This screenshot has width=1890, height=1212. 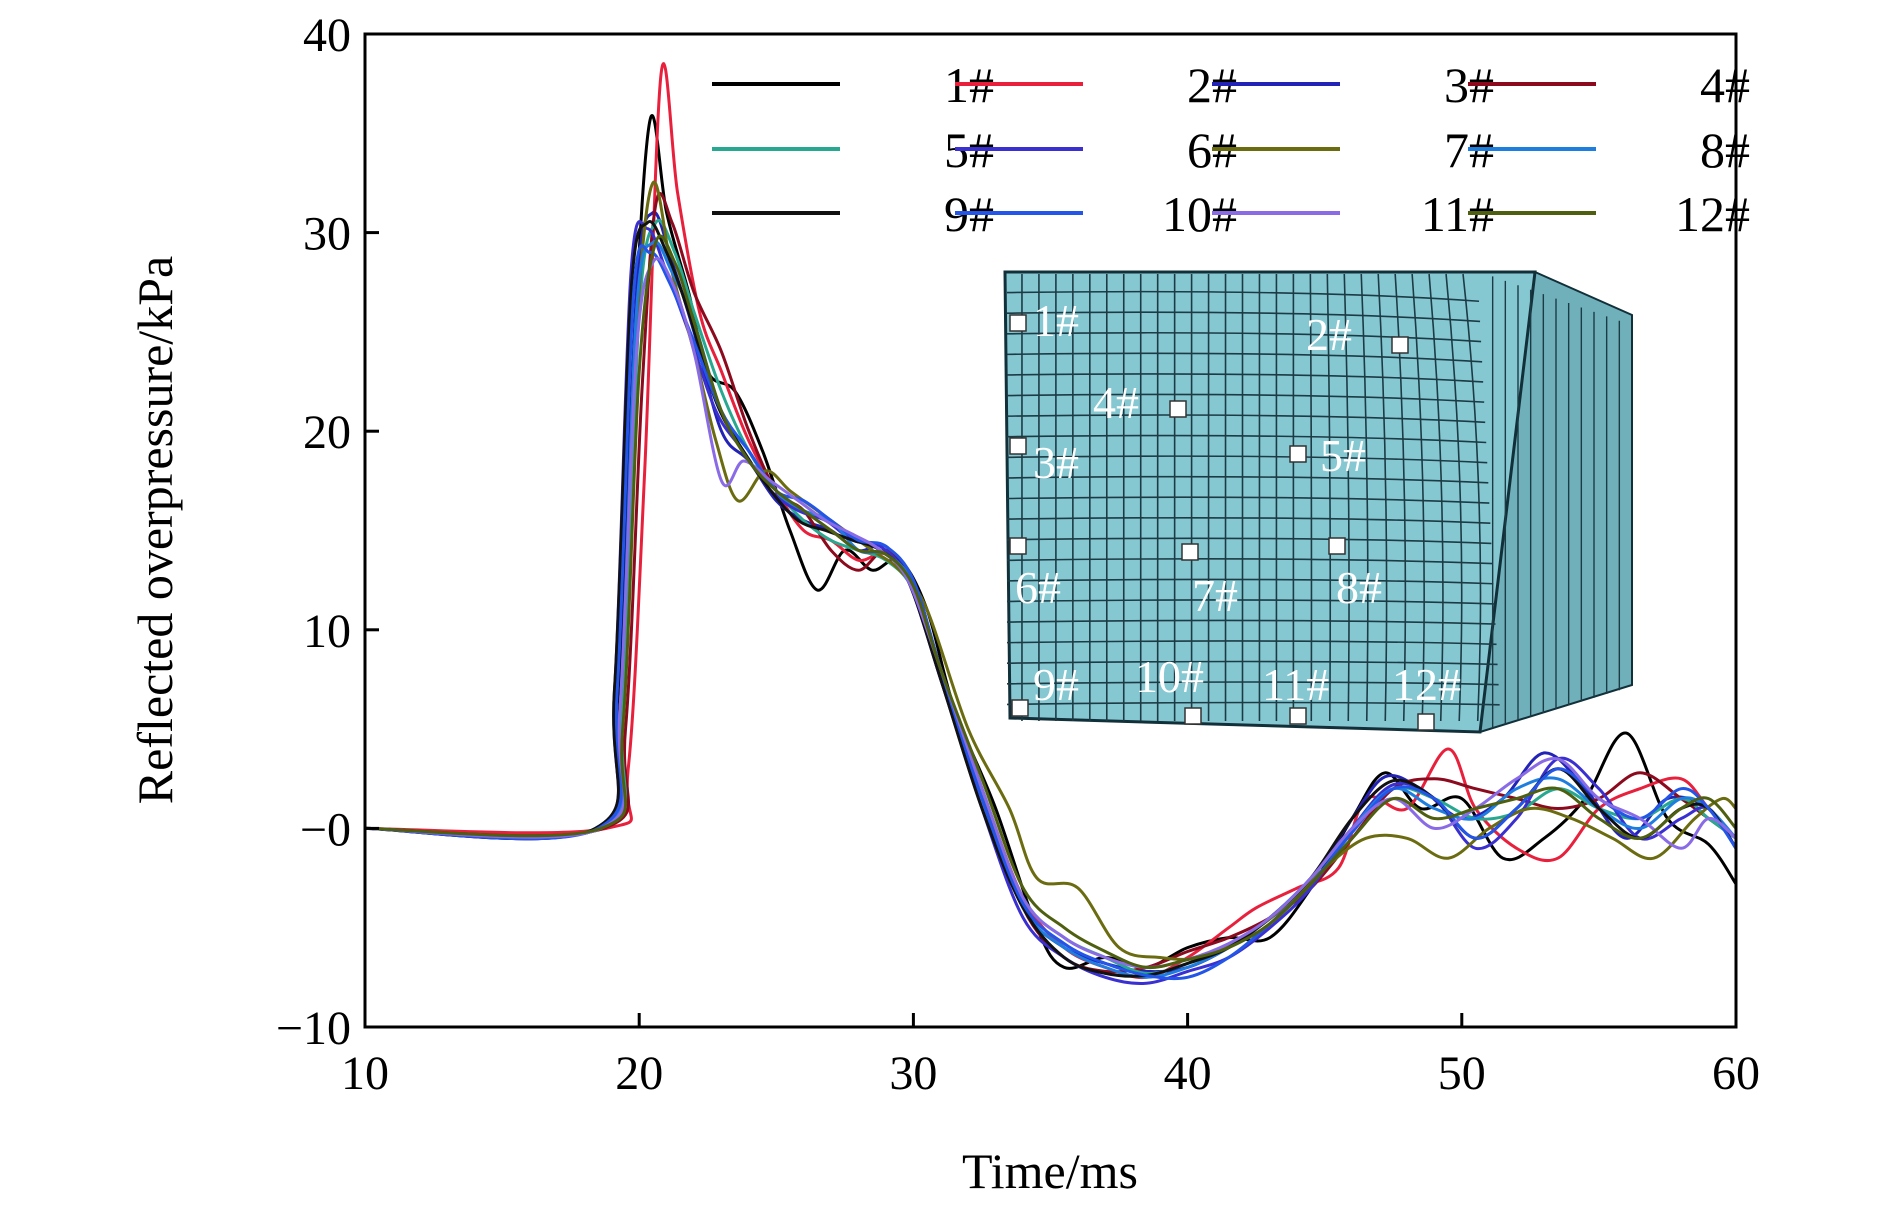 What do you see at coordinates (155, 530) in the screenshot?
I see `y-axis-title: Reflected overpressure/kPa` at bounding box center [155, 530].